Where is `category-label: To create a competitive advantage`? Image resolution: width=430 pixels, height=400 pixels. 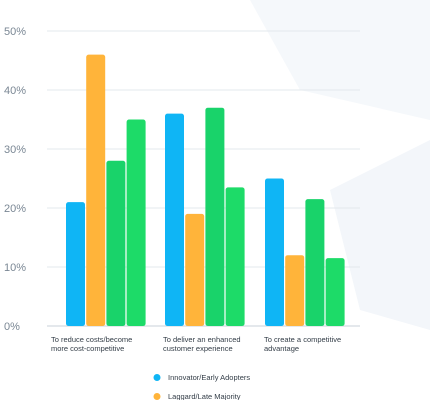
category-label: To create a competitive advantage is located at coordinates (302, 344).